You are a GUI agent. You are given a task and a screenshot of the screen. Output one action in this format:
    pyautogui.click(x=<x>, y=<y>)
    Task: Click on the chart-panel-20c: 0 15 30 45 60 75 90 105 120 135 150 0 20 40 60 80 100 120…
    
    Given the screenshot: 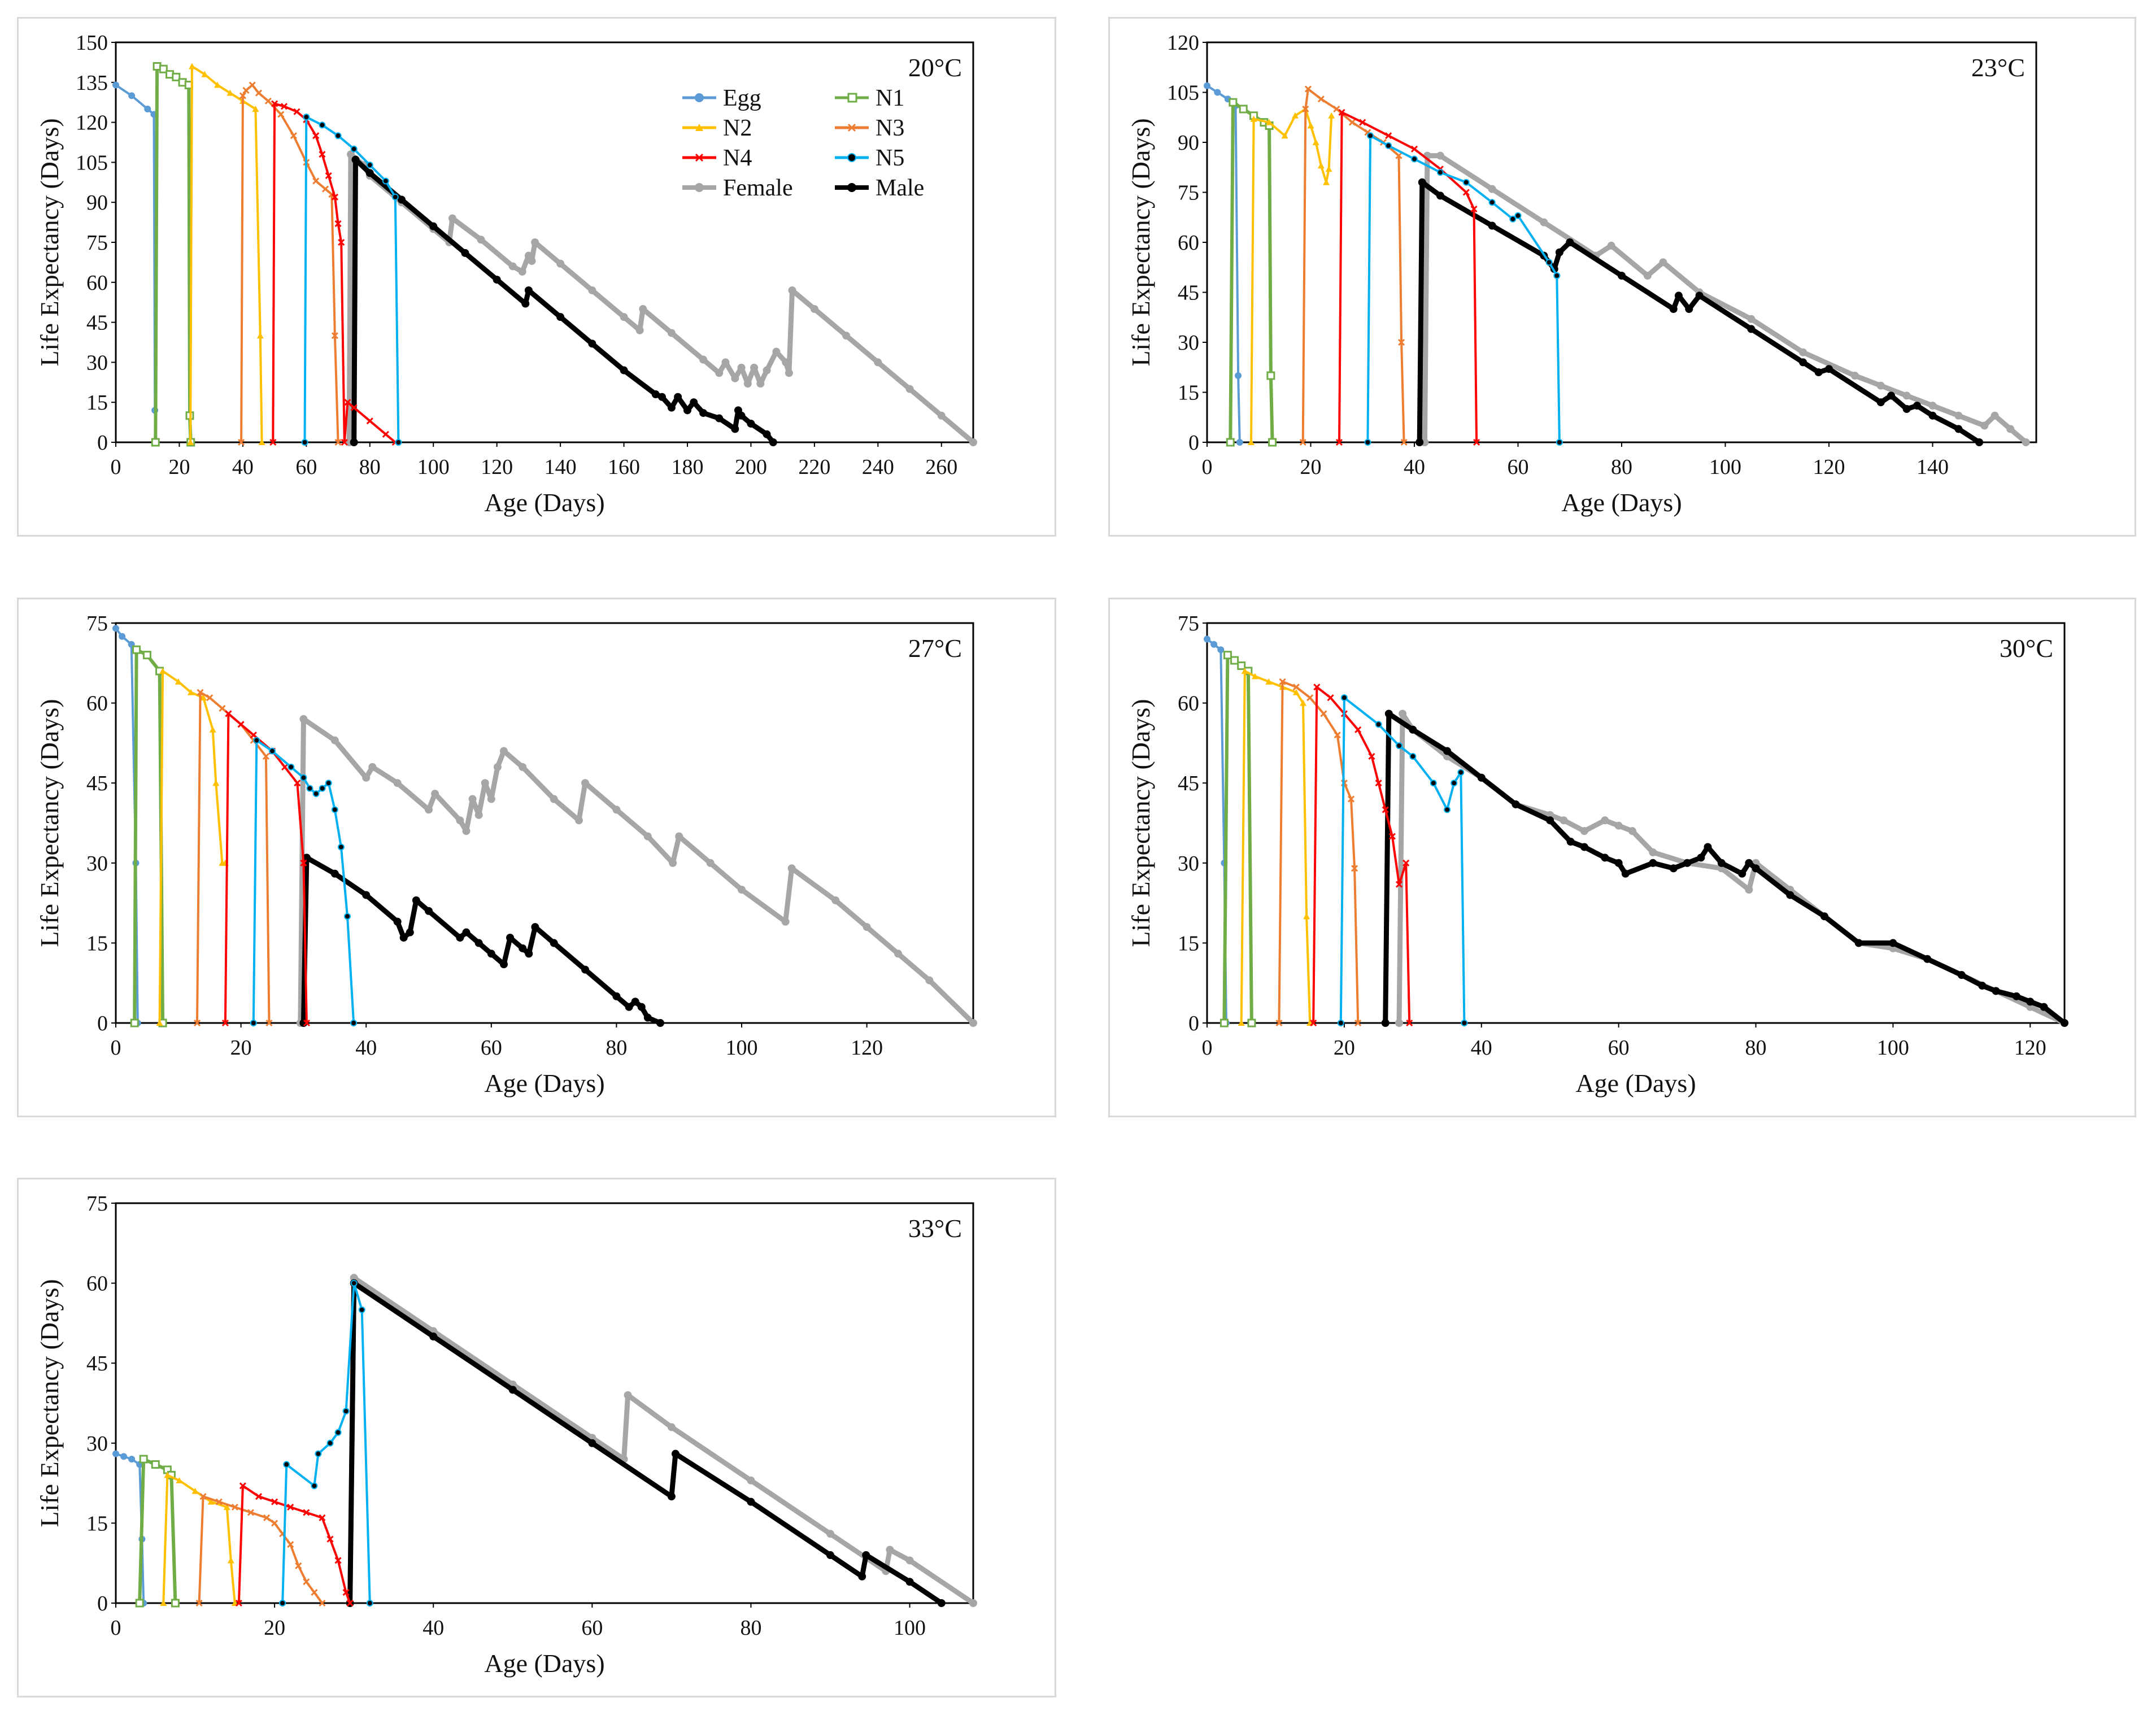 What is the action you would take?
    pyautogui.click(x=536, y=277)
    